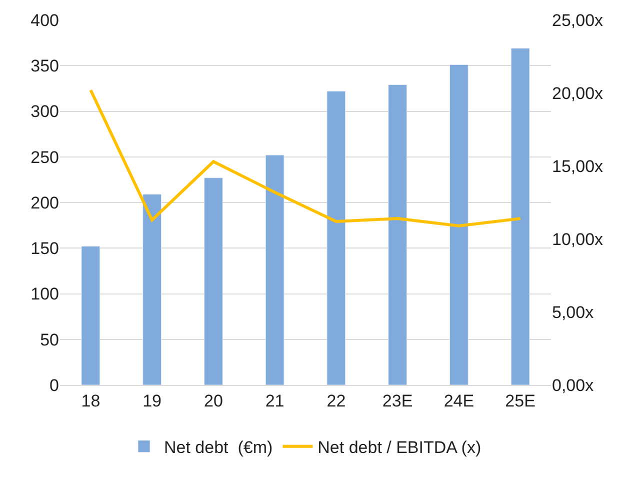  Describe the element at coordinates (578, 93) in the screenshot. I see `y2-tick-label: 20,00x` at that location.